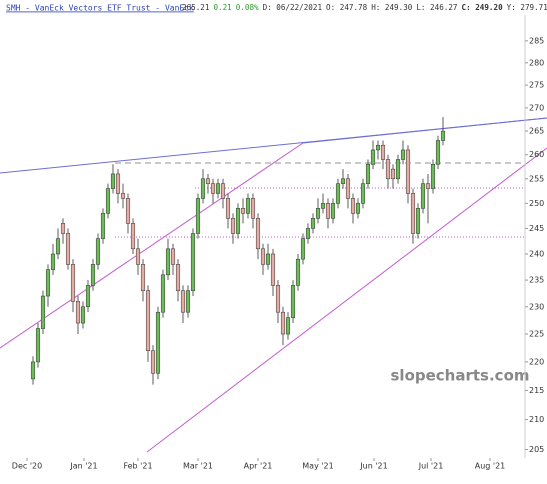 The width and height of the screenshot is (547, 484). What do you see at coordinates (536, 361) in the screenshot?
I see `y-tick-label: 220` at bounding box center [536, 361].